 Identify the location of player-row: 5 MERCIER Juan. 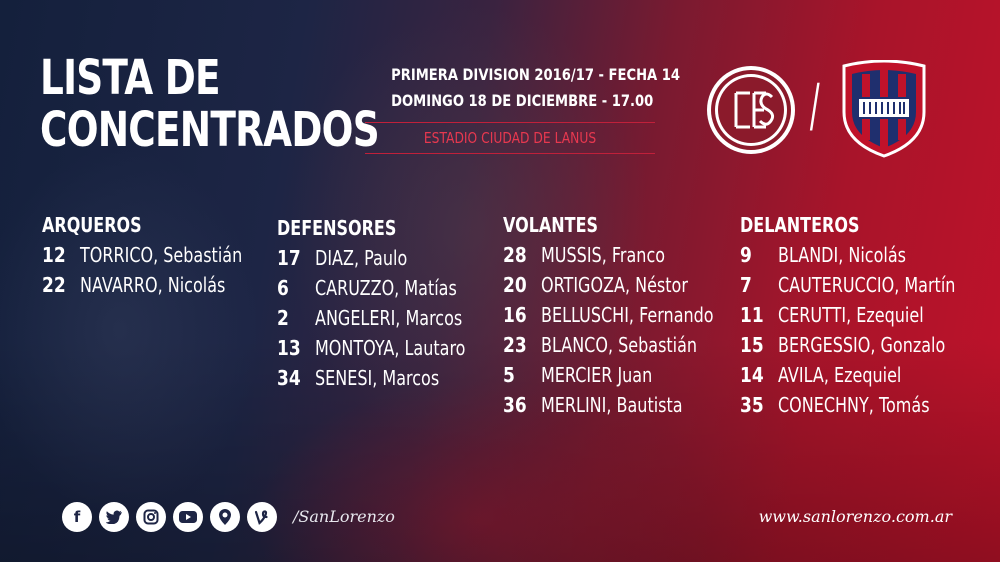
(630, 375).